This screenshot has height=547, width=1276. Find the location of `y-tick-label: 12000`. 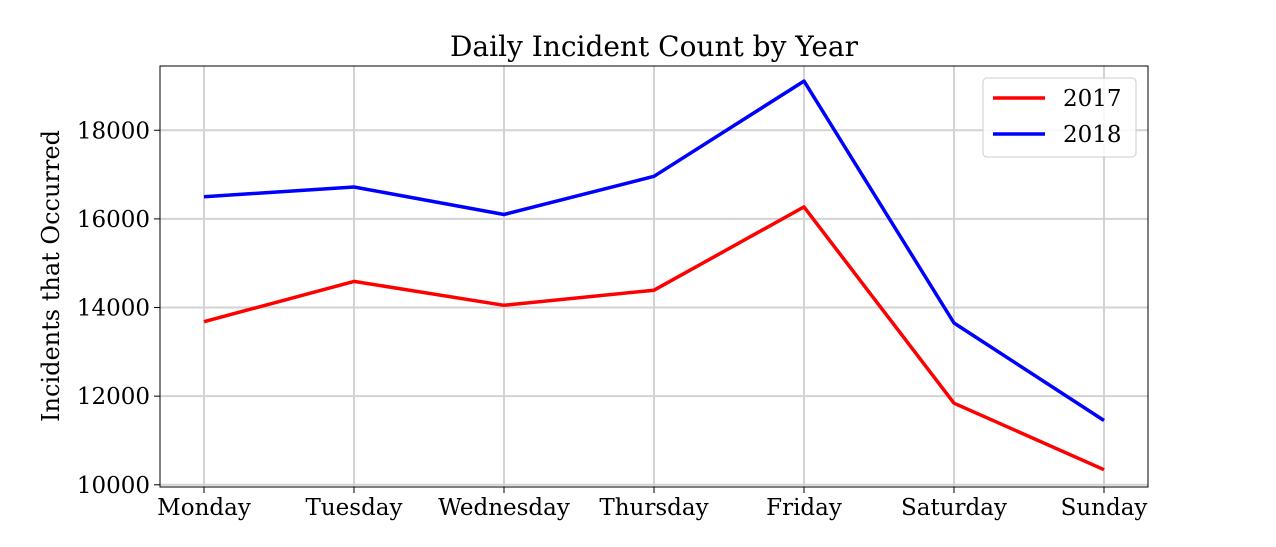

y-tick-label: 12000 is located at coordinates (113, 397).